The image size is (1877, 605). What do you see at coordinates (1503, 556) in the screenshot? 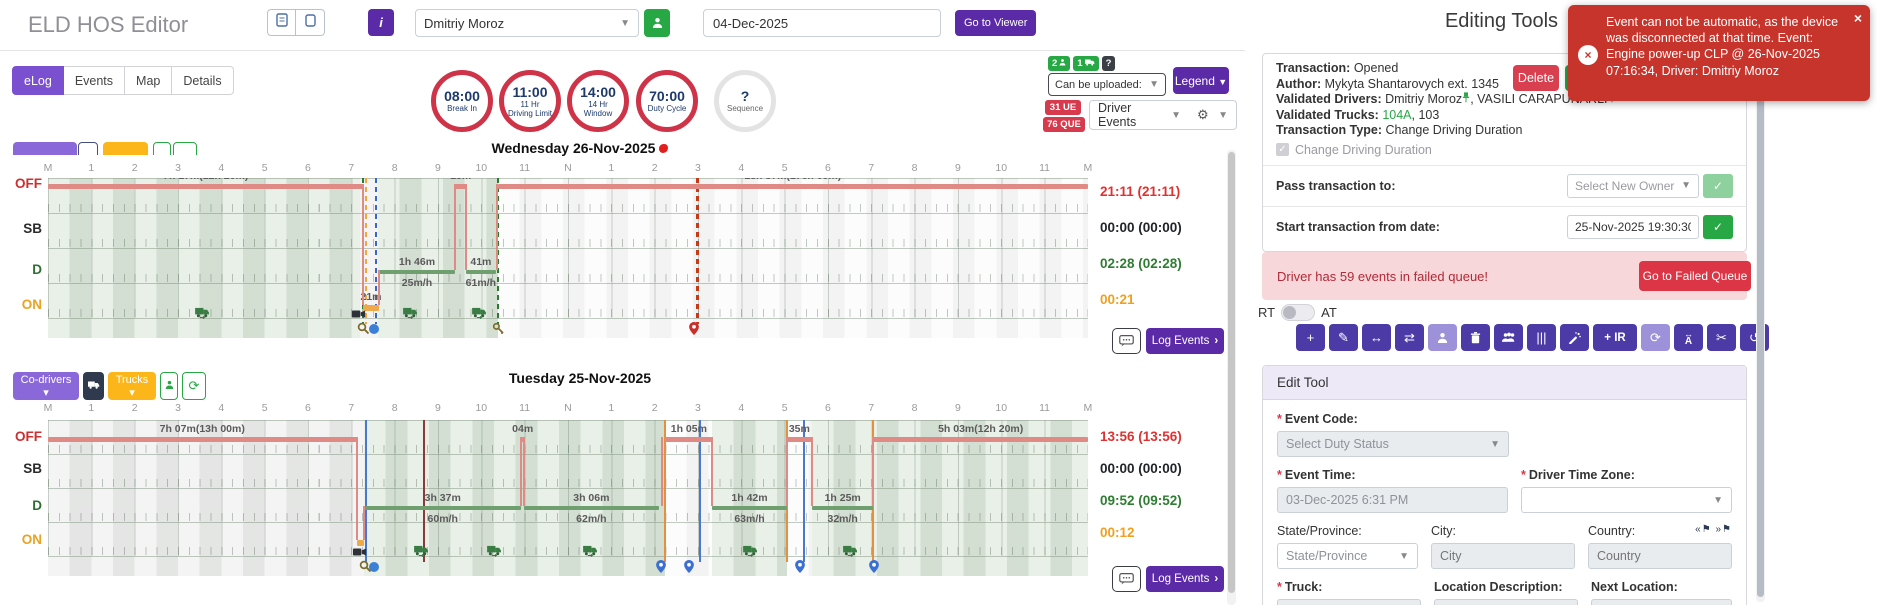
I see `city-input` at bounding box center [1503, 556].